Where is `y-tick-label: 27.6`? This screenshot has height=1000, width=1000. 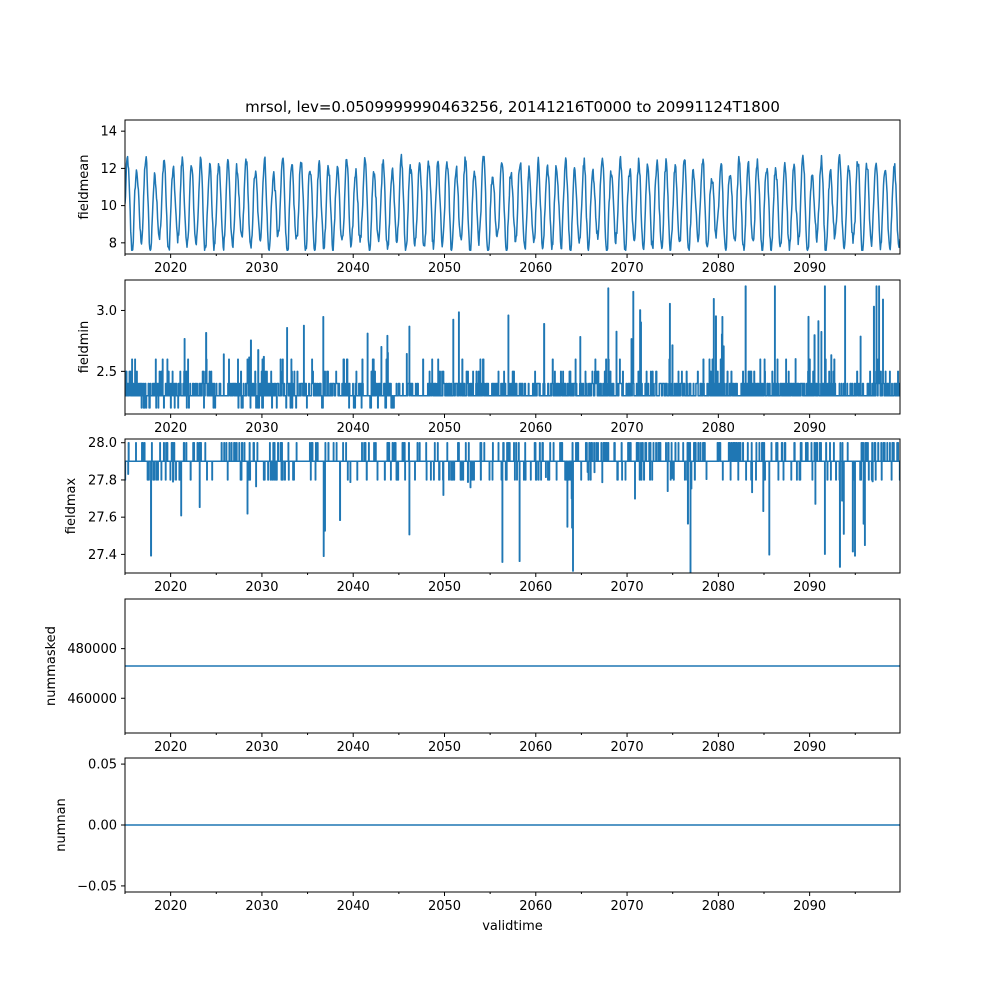 y-tick-label: 27.6 is located at coordinates (102, 518).